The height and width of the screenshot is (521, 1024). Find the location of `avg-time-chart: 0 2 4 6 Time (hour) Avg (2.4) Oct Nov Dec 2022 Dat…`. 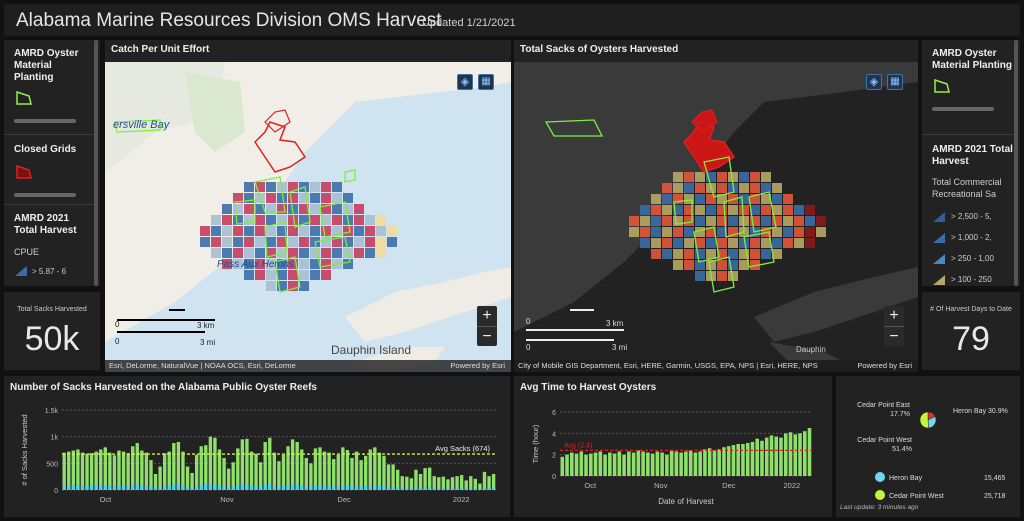

avg-time-chart: 0 2 4 6 Time (hour) Avg (2.4) Oct Nov Dec 2022 Dat… is located at coordinates (673, 446).